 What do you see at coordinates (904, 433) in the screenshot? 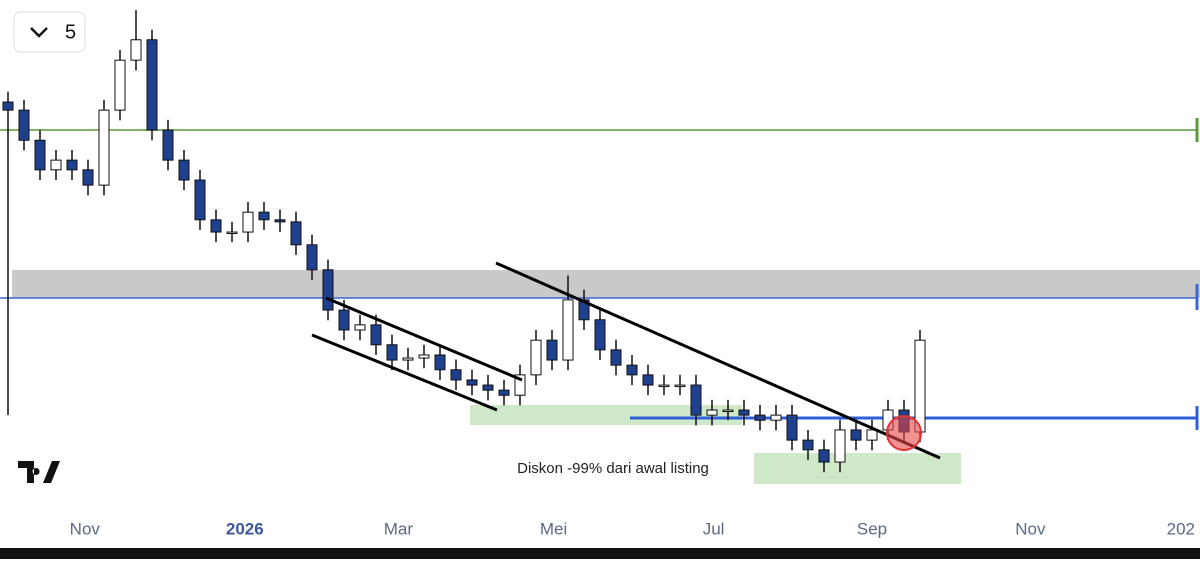
I see `breakout-marker` at bounding box center [904, 433].